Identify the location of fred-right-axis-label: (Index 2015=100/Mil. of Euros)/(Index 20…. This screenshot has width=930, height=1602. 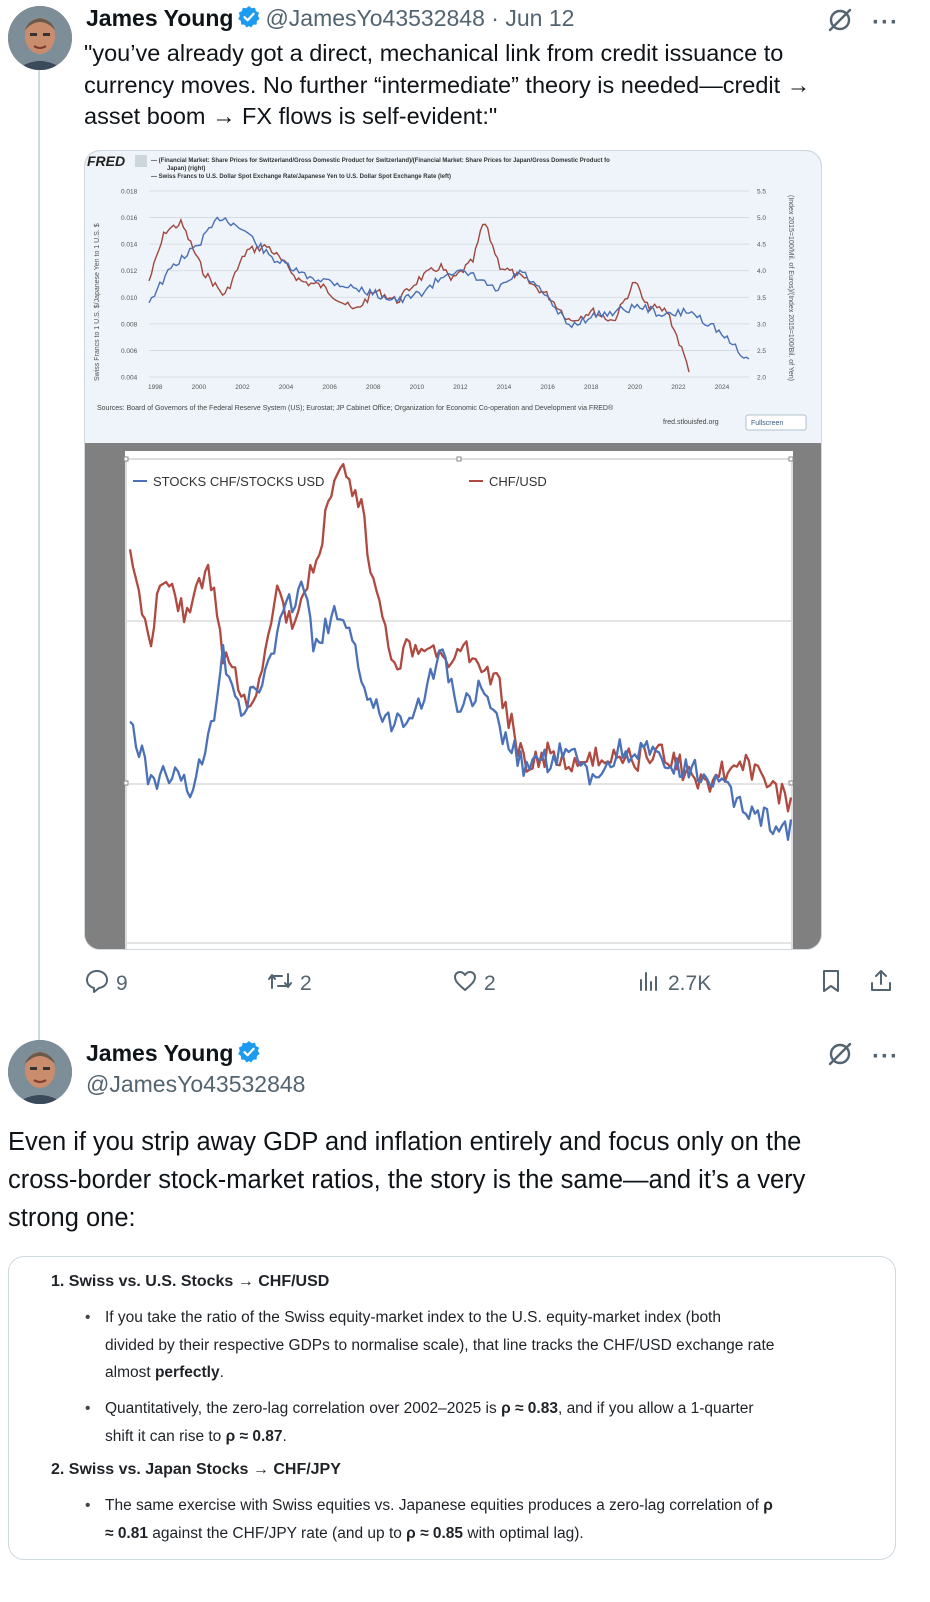
(790, 288).